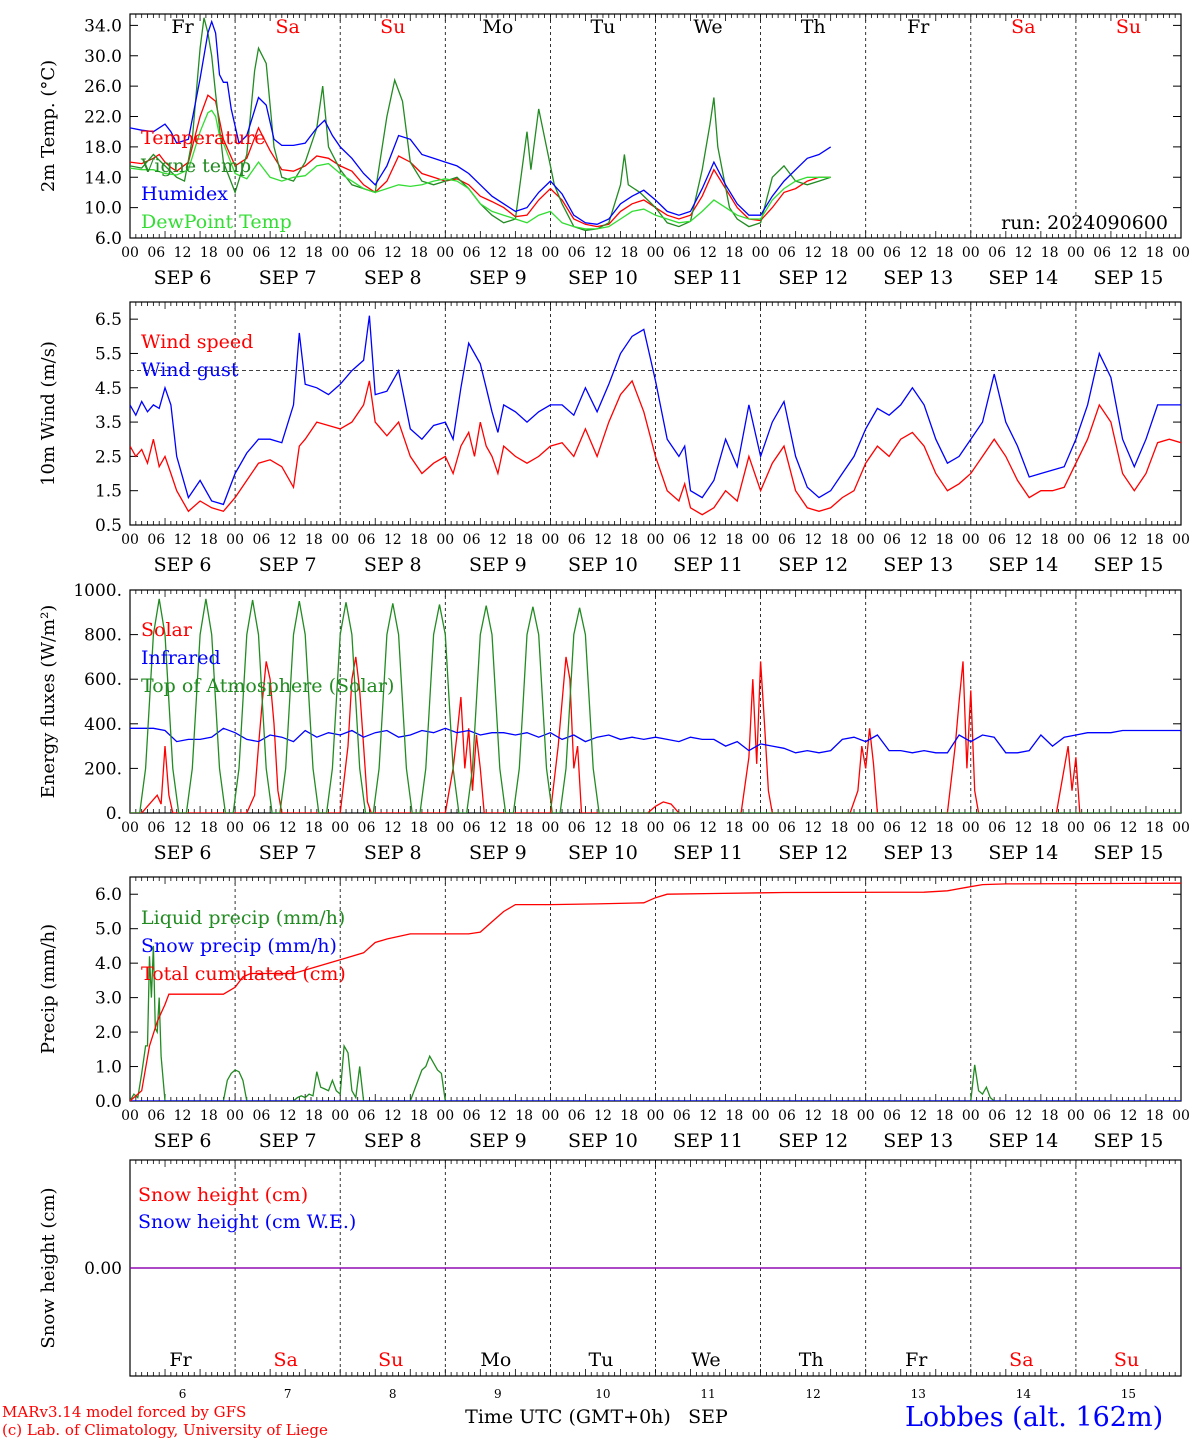 This screenshot has height=1440, width=1194. Describe the element at coordinates (393, 853) in the screenshot. I see `date-label: SEP 8` at that location.